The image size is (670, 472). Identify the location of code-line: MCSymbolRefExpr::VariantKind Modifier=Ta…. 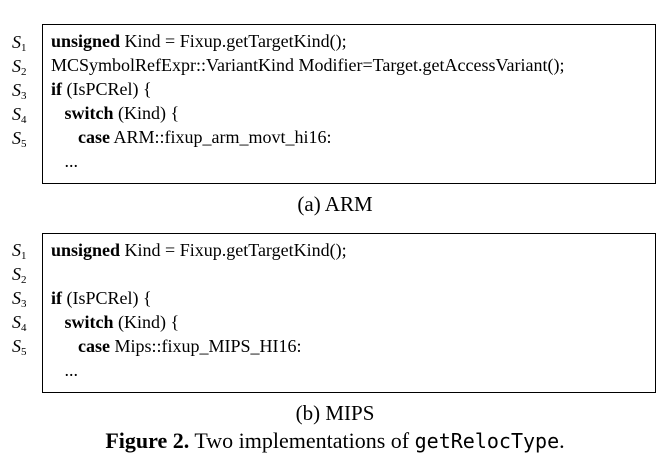
(308, 65).